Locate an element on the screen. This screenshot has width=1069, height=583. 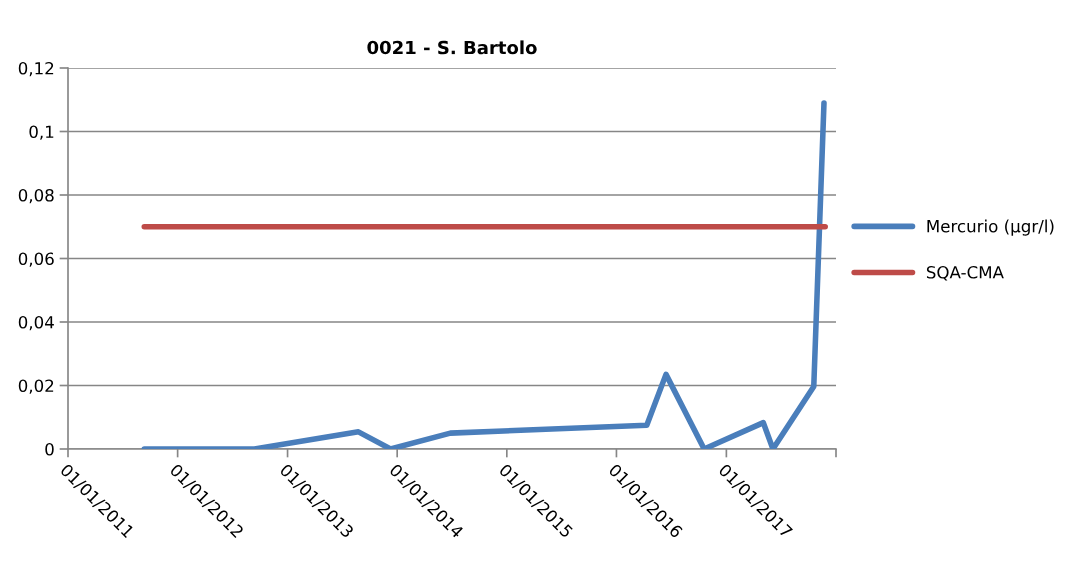
chart-title: 0021 - S. Bartolo is located at coordinates (452, 47).